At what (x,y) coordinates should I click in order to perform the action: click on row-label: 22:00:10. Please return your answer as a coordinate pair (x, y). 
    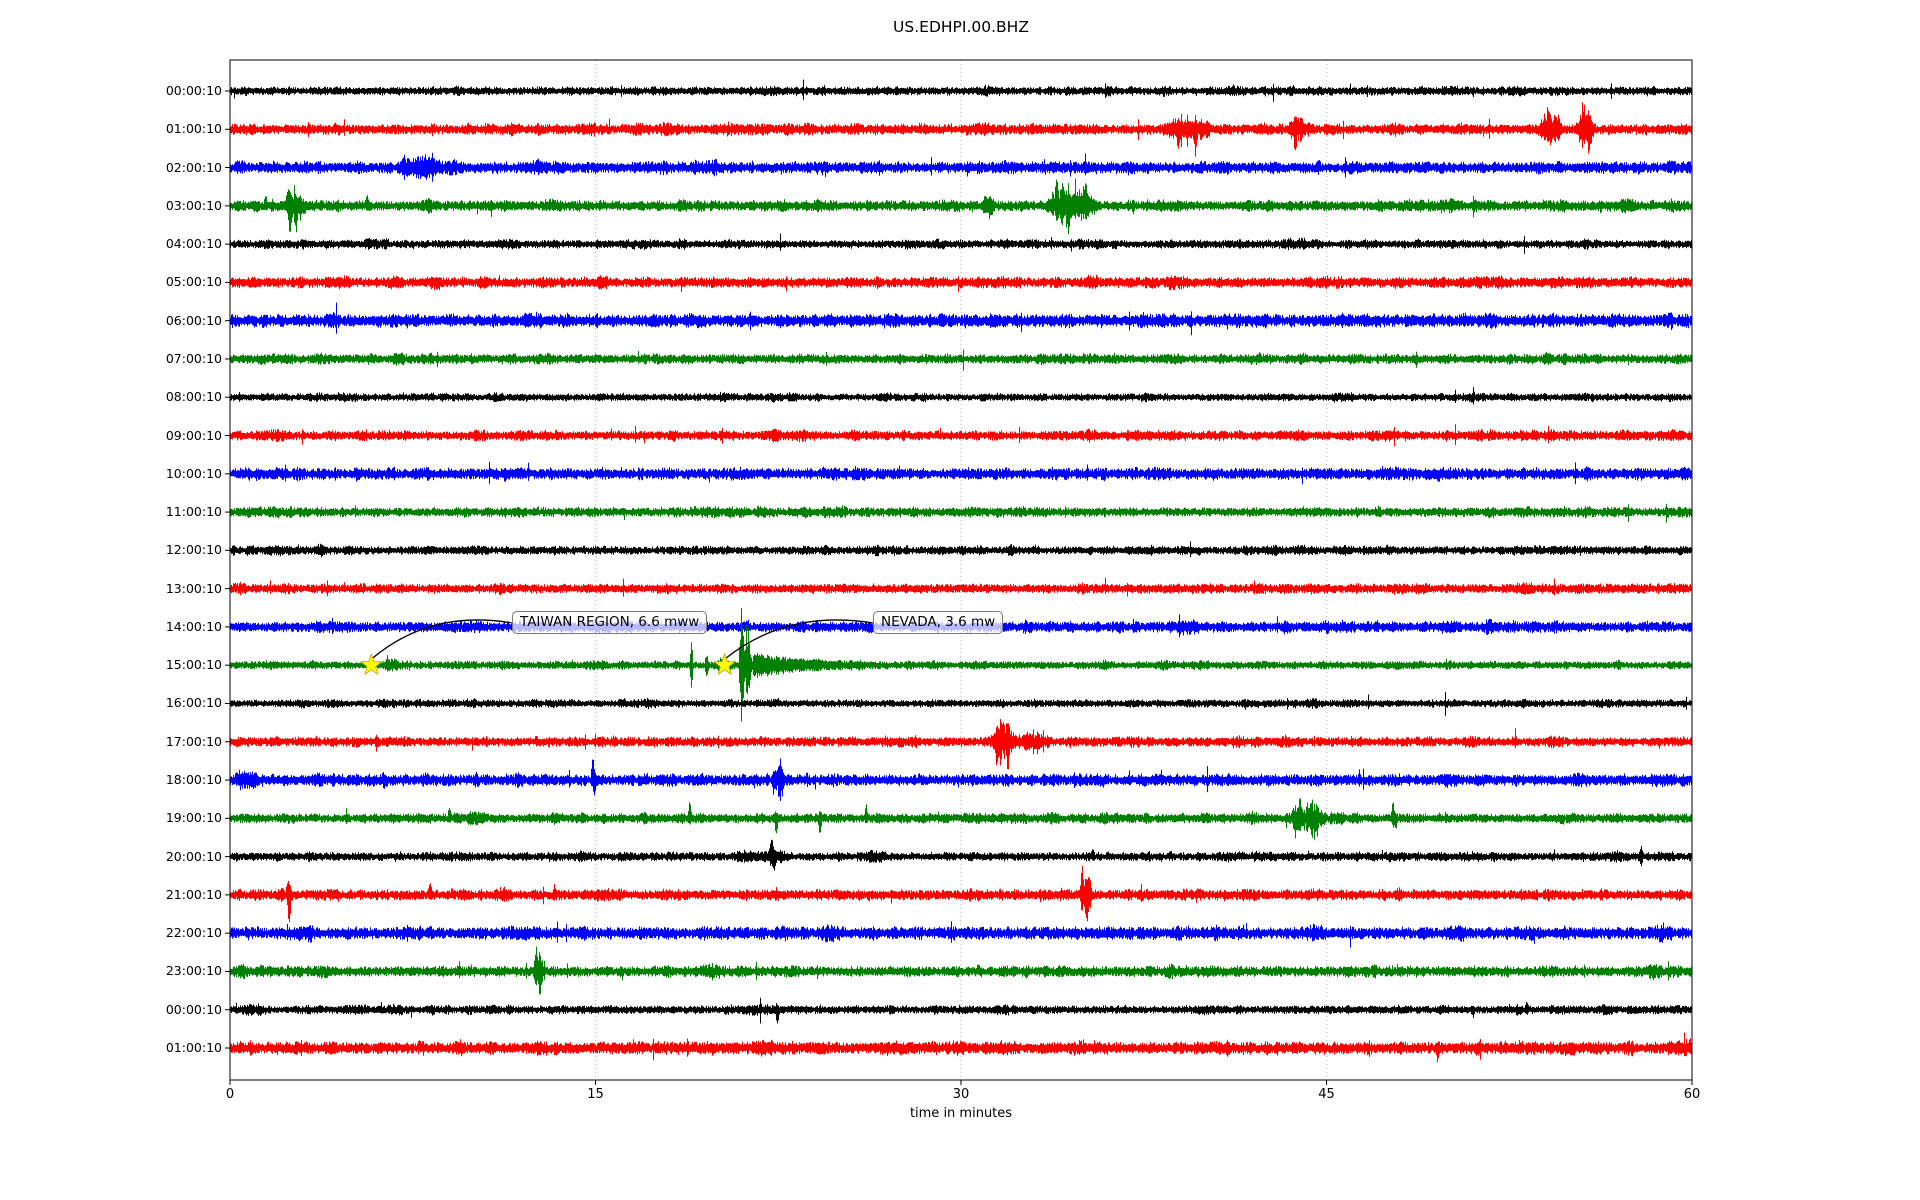
    Looking at the image, I should click on (193, 933).